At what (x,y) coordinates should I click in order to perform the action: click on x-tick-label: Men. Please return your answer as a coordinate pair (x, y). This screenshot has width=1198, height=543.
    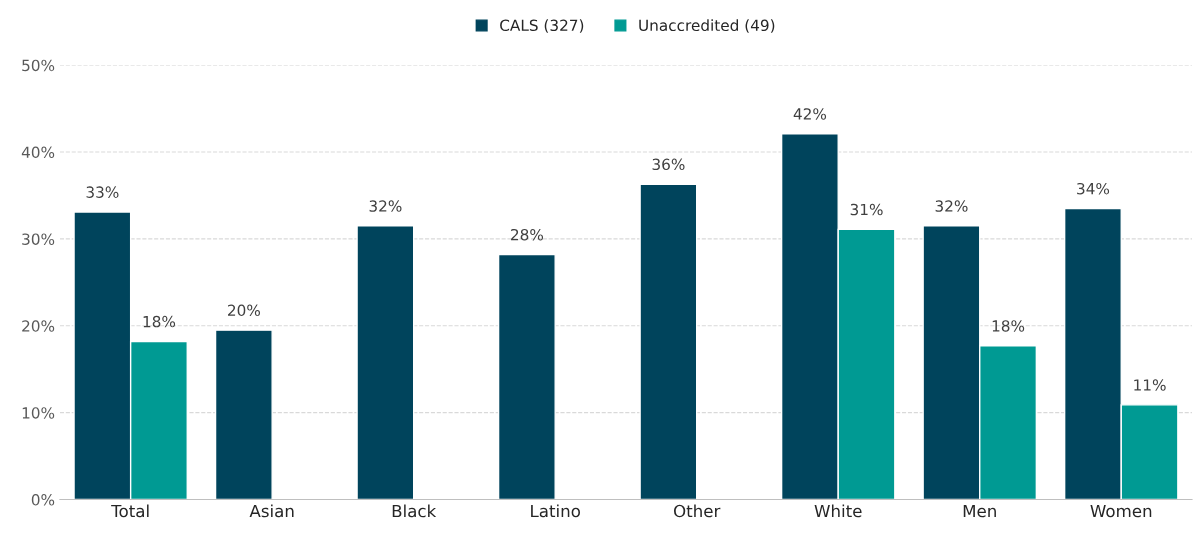
    Looking at the image, I should click on (979, 511).